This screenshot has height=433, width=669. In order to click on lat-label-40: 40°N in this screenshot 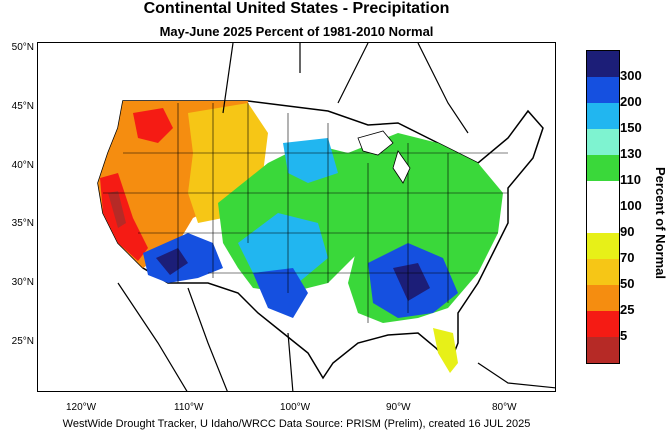, I will do `click(22, 165)`.